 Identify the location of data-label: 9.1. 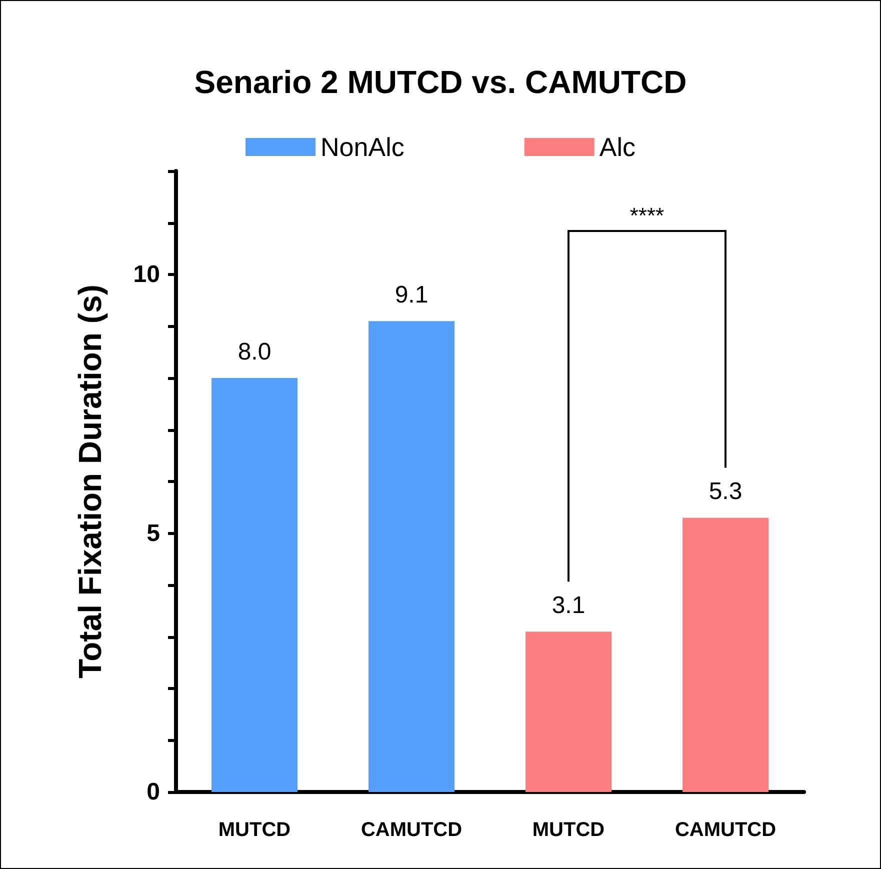
(411, 295).